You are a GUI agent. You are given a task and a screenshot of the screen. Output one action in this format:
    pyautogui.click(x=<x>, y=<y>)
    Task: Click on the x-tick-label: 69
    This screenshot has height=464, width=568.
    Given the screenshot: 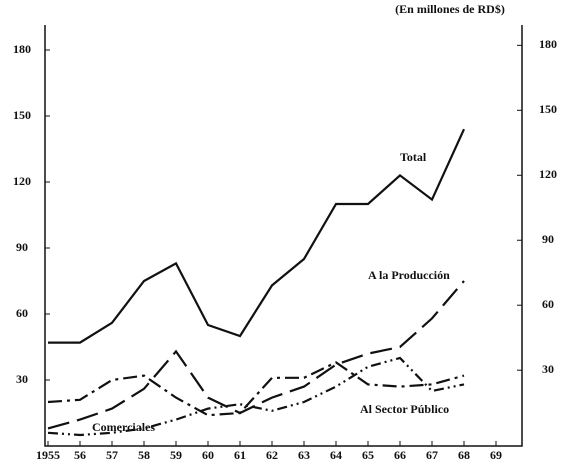 What is the action you would take?
    pyautogui.click(x=496, y=455)
    